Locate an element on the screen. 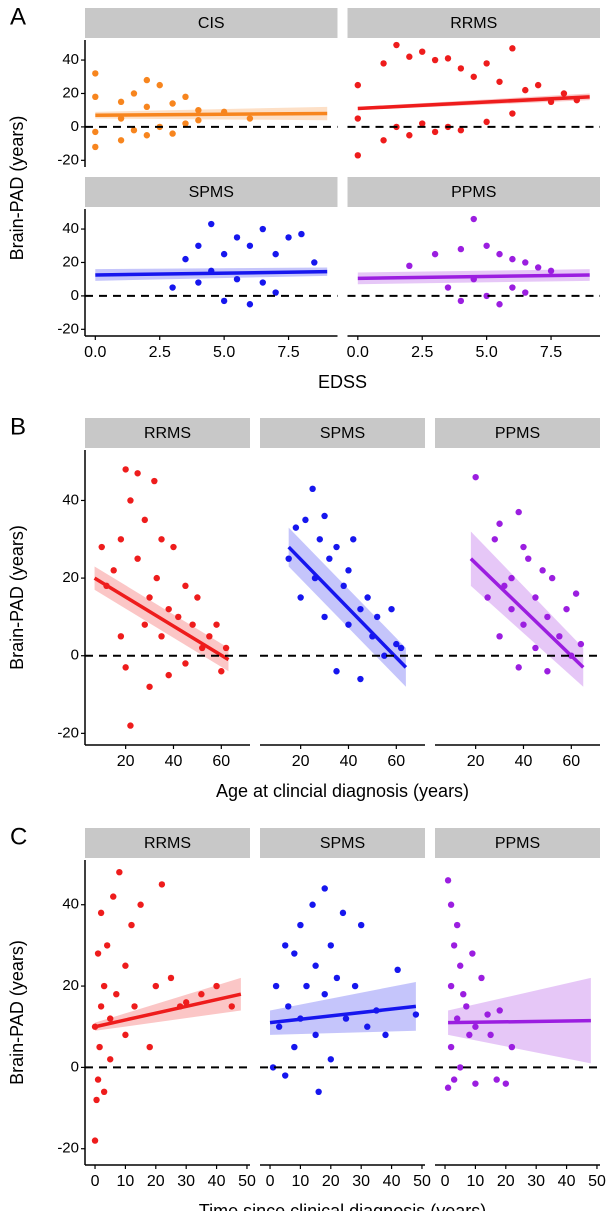 This screenshot has height=1211, width=609. y-tick-label: 40 is located at coordinates (70, 499).